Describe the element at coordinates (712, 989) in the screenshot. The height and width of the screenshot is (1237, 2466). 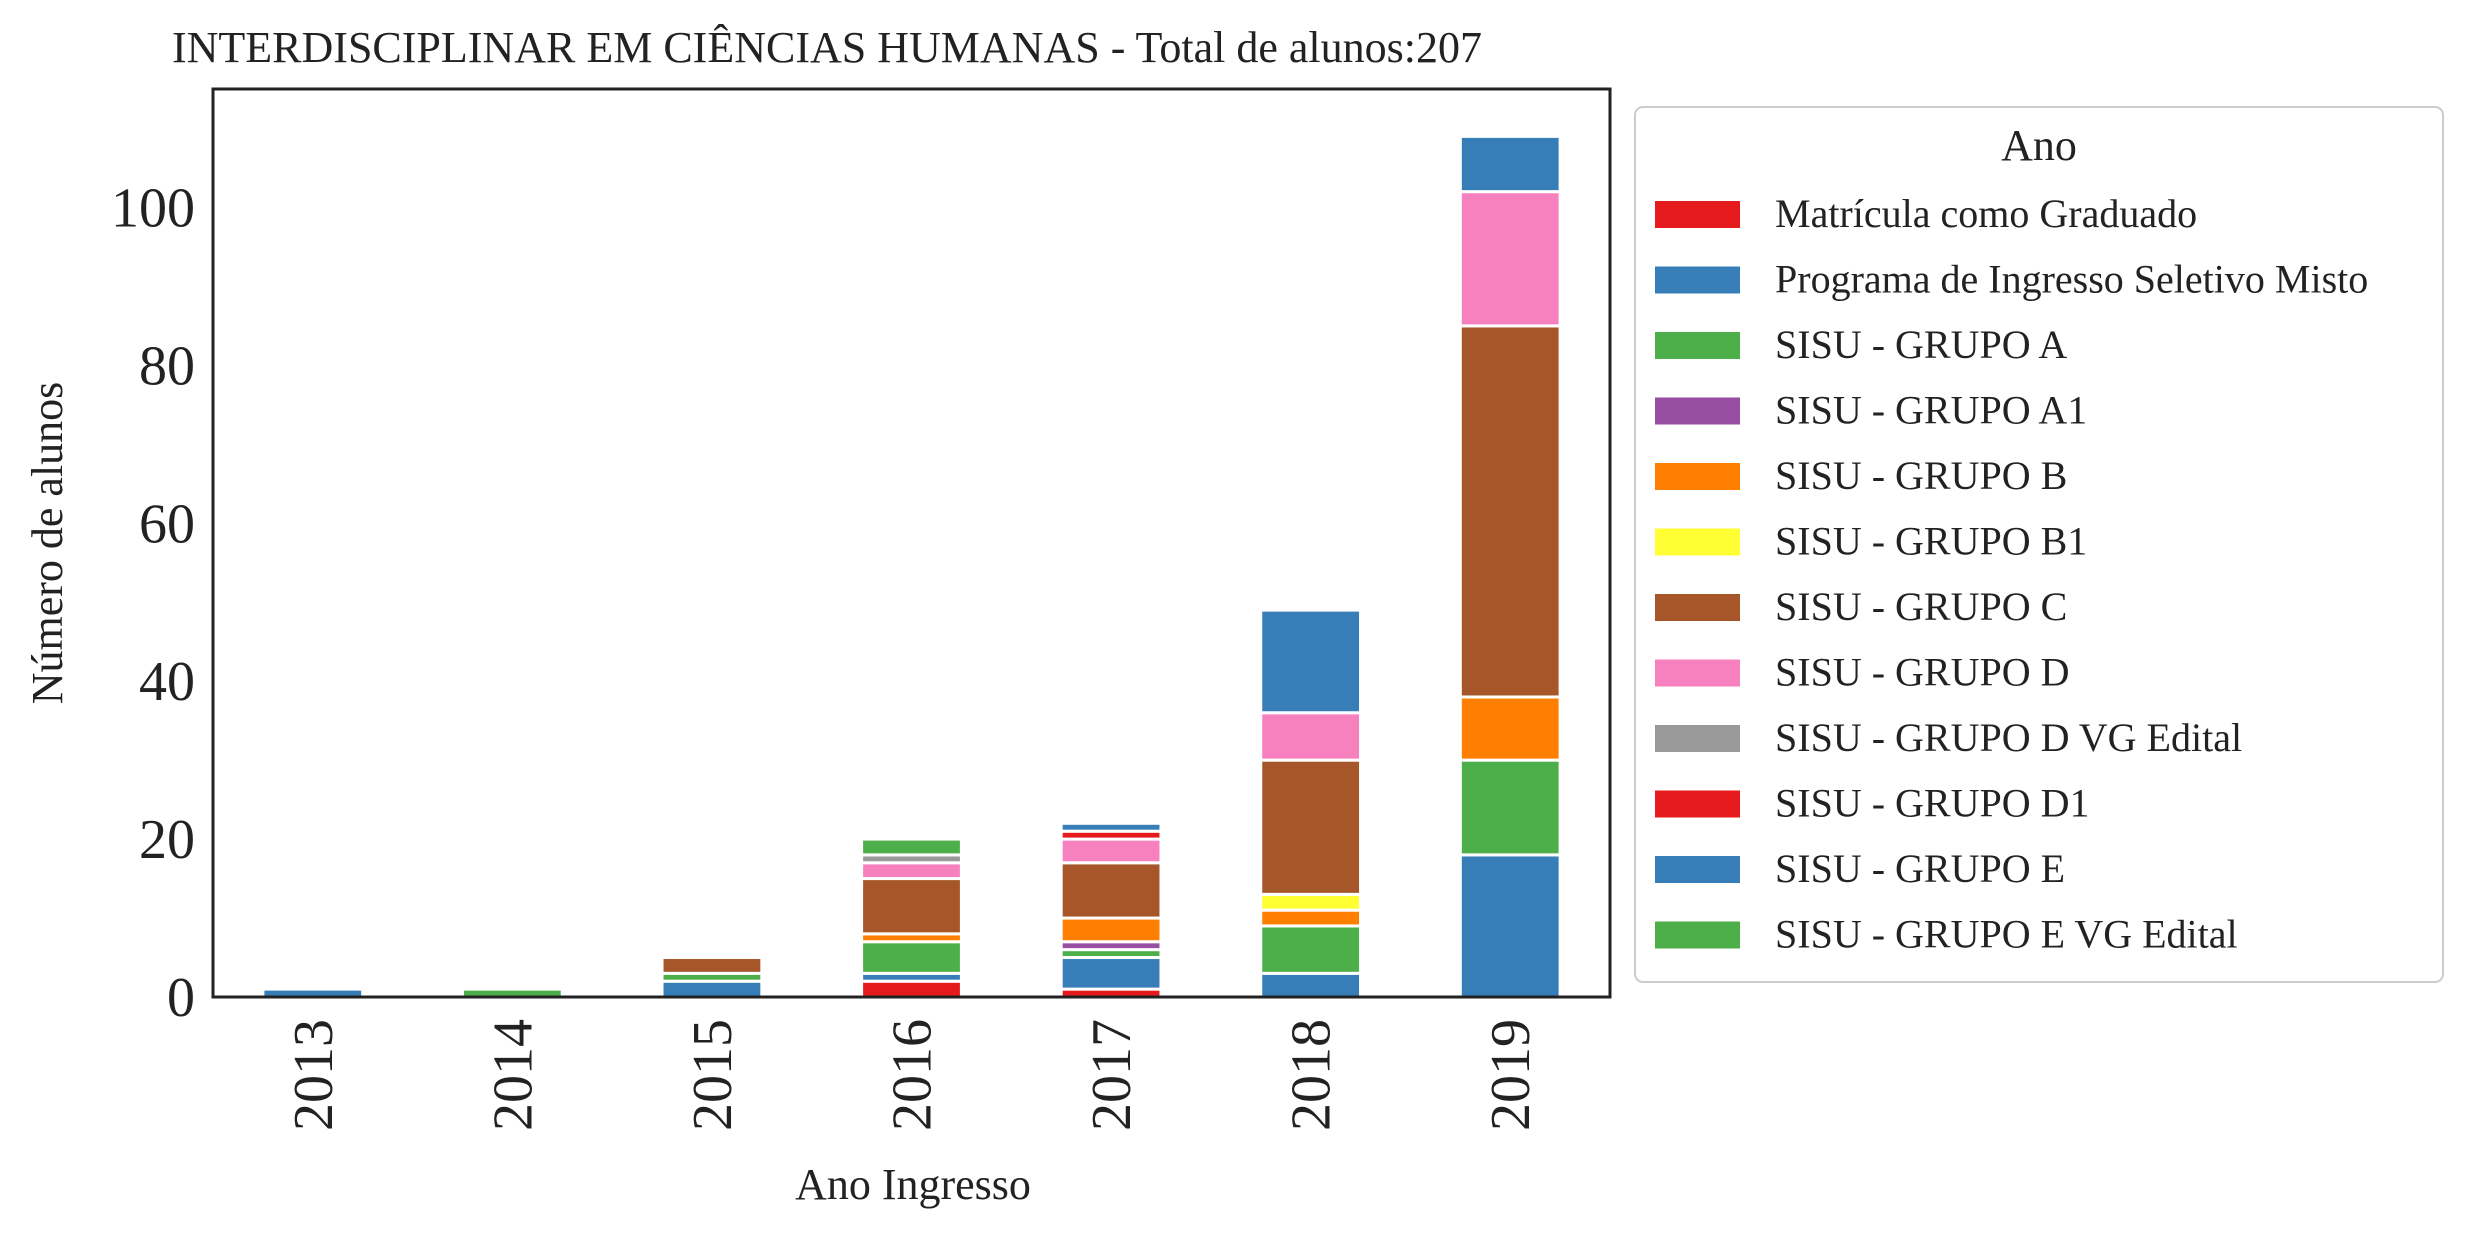
I see `bar-2015-programa-de-ingresso-seletivo-misto` at that location.